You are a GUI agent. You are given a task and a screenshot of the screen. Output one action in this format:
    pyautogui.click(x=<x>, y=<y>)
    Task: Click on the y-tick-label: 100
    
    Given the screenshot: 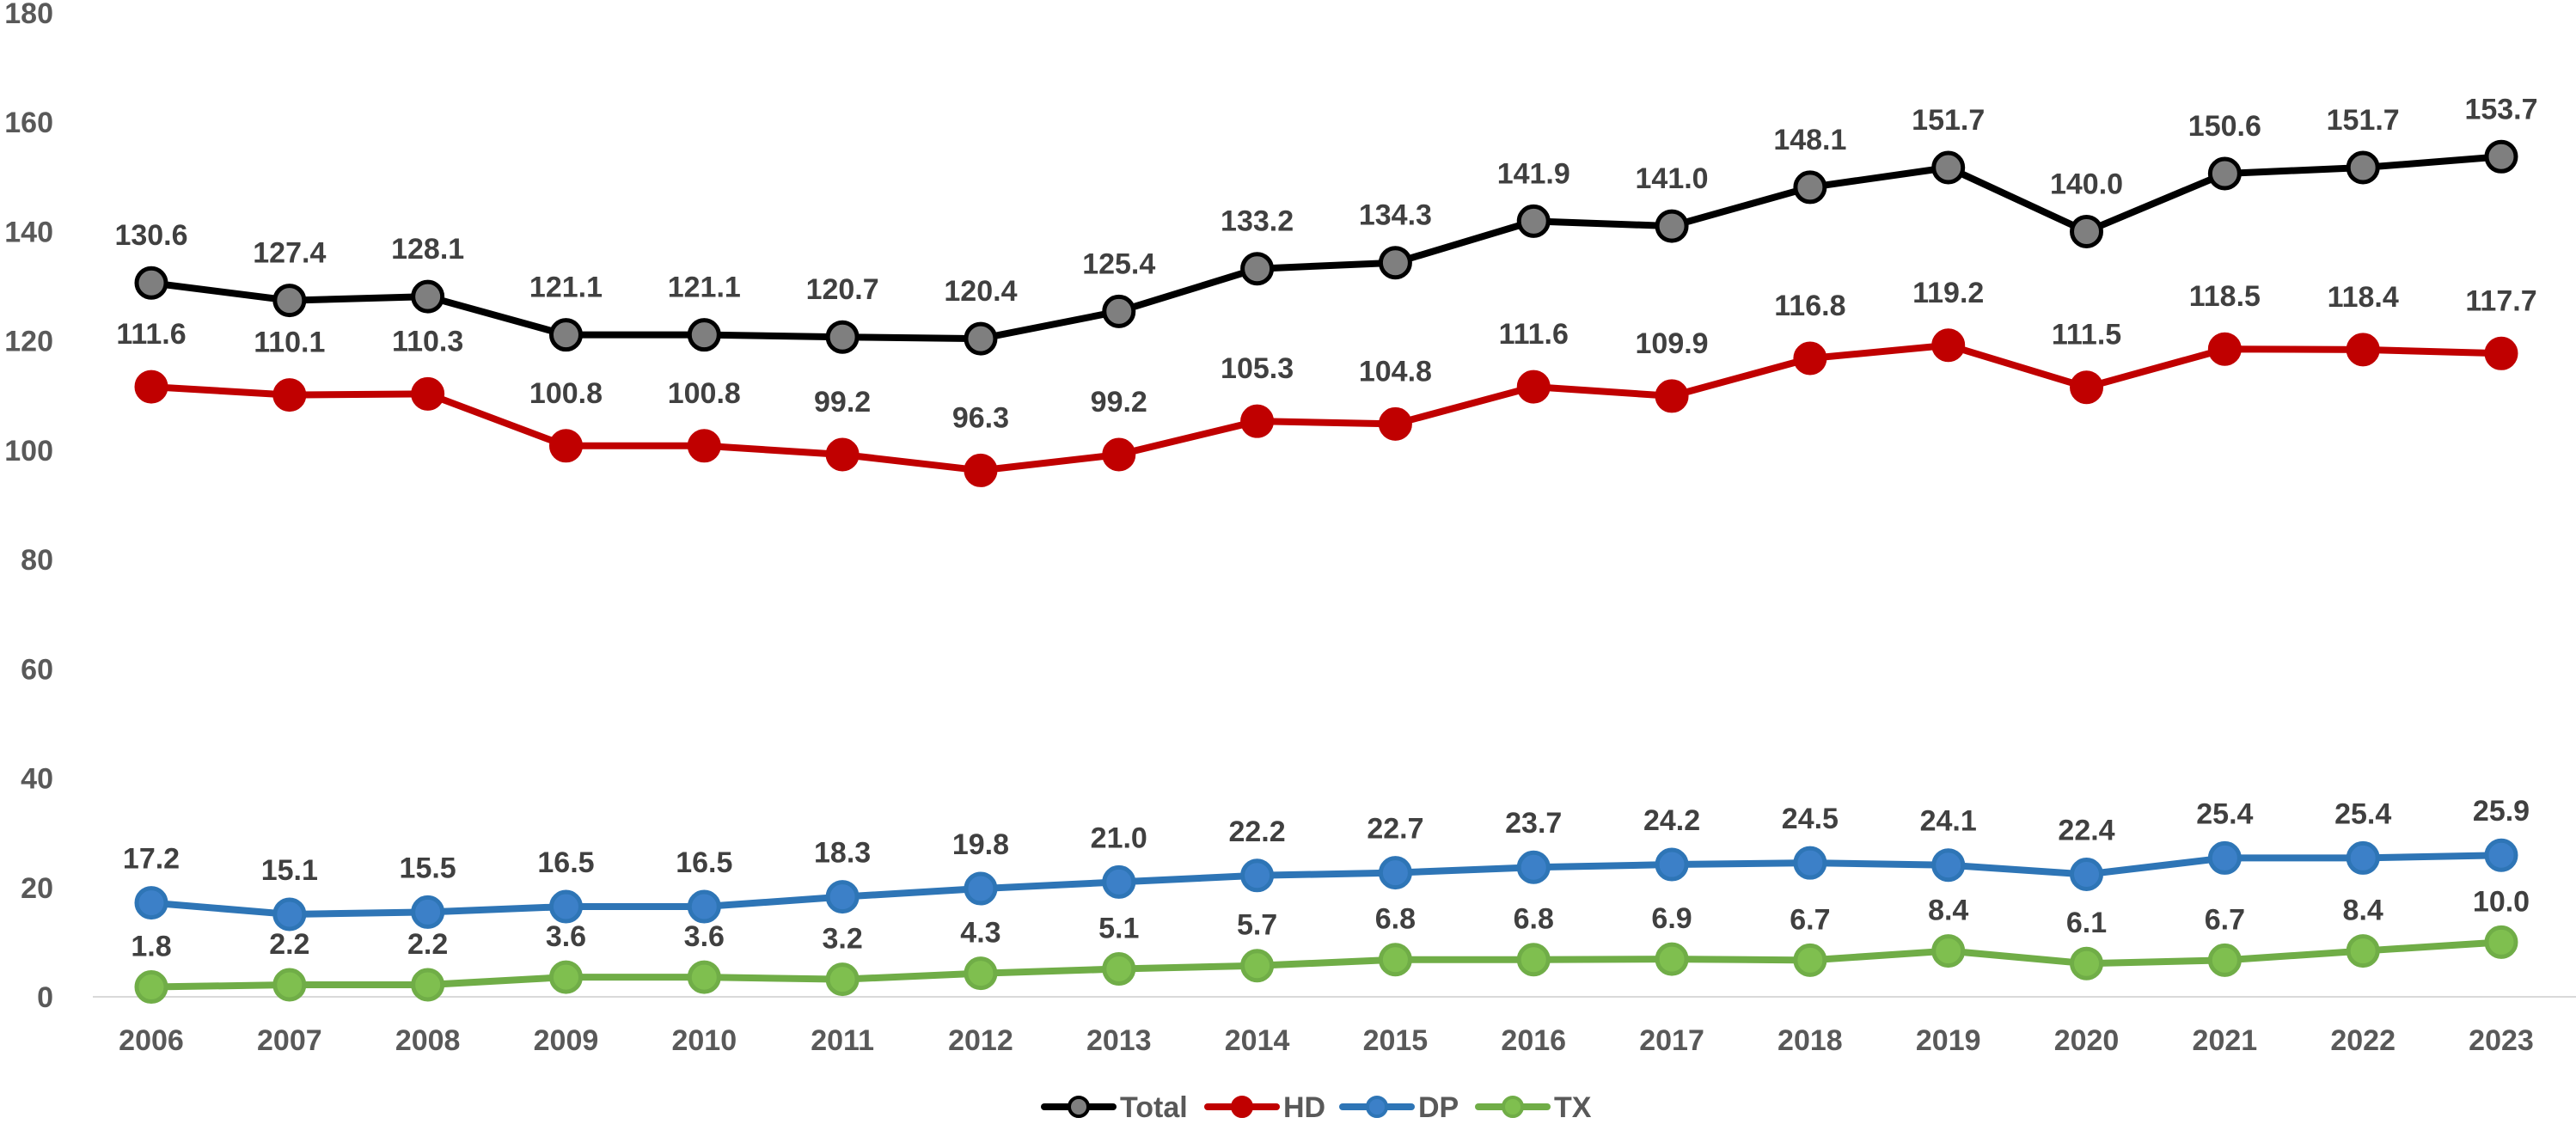 What is the action you would take?
    pyautogui.click(x=28, y=451)
    